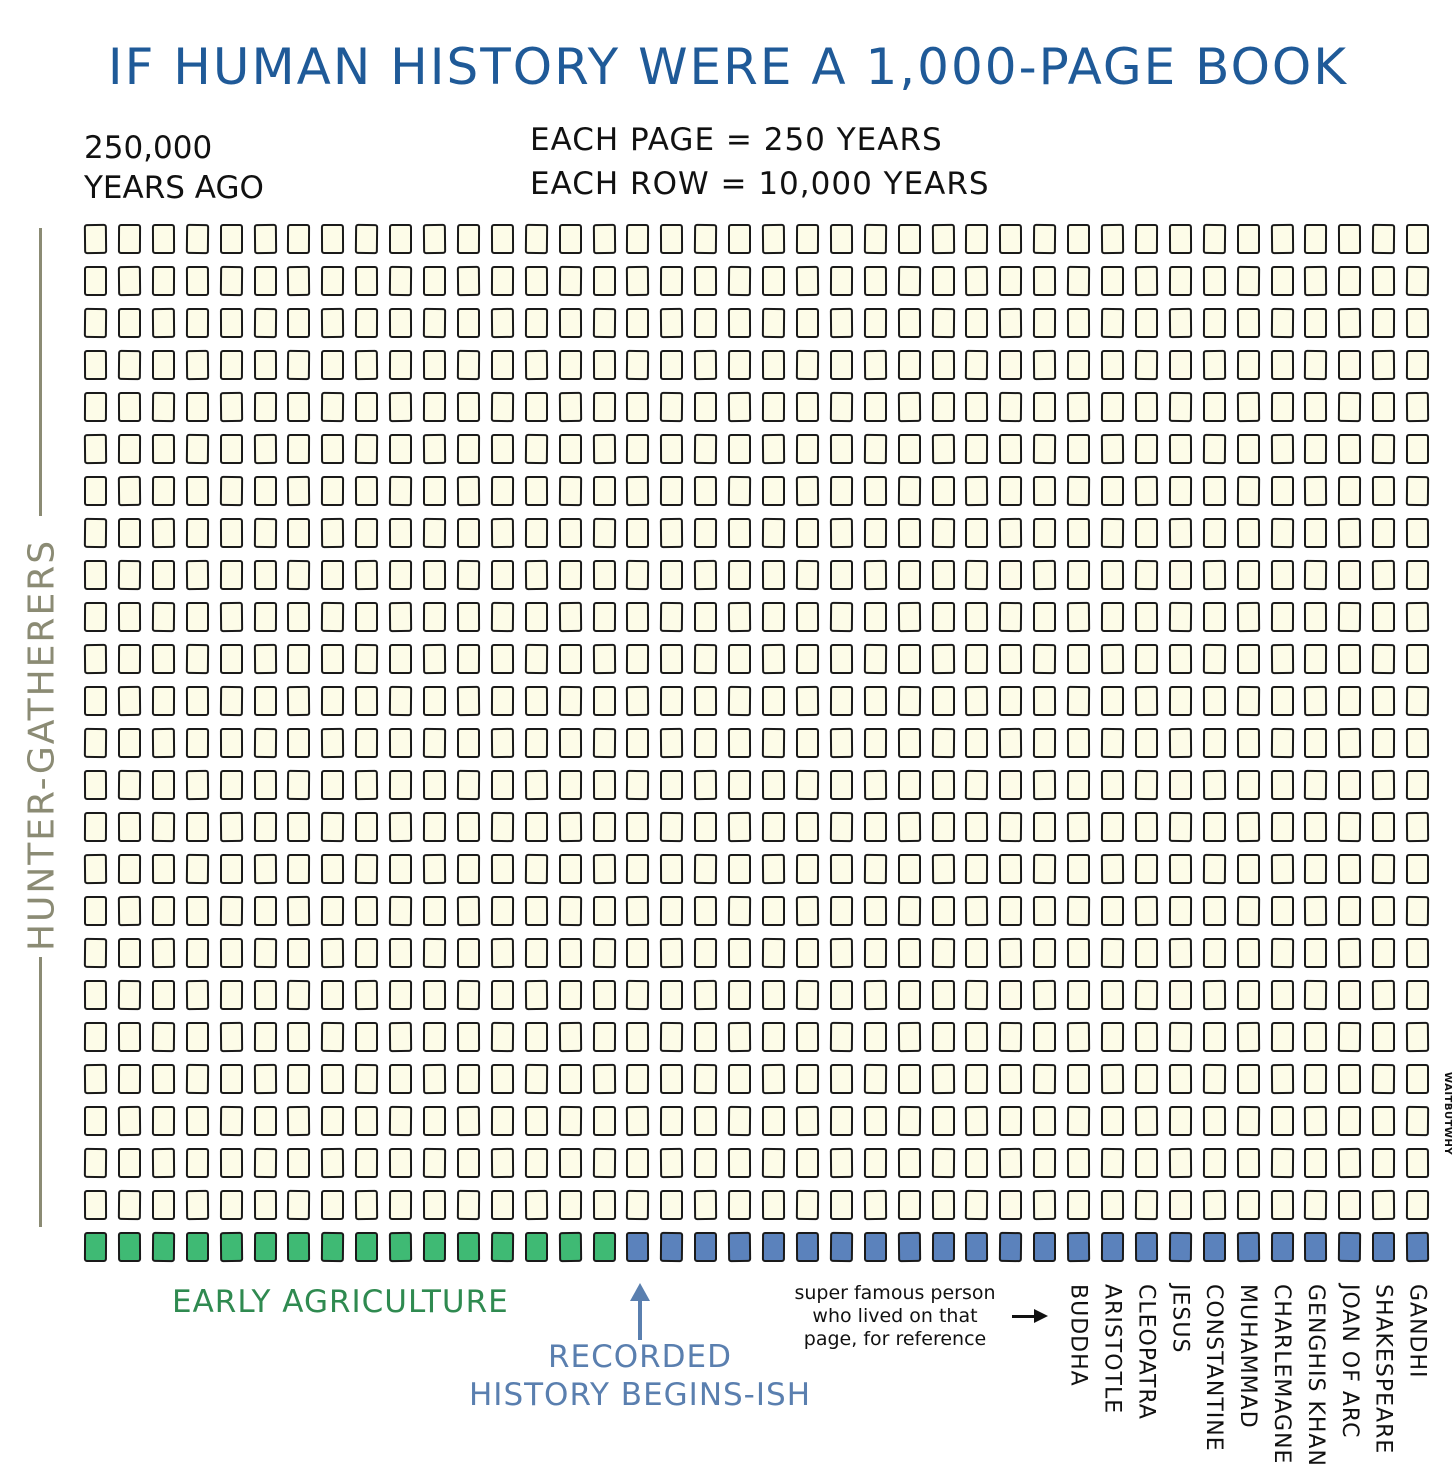 The width and height of the screenshot is (1456, 1470). Describe the element at coordinates (1214, 1368) in the screenshot. I see `famous-person-label: CONSTANTINE` at that location.